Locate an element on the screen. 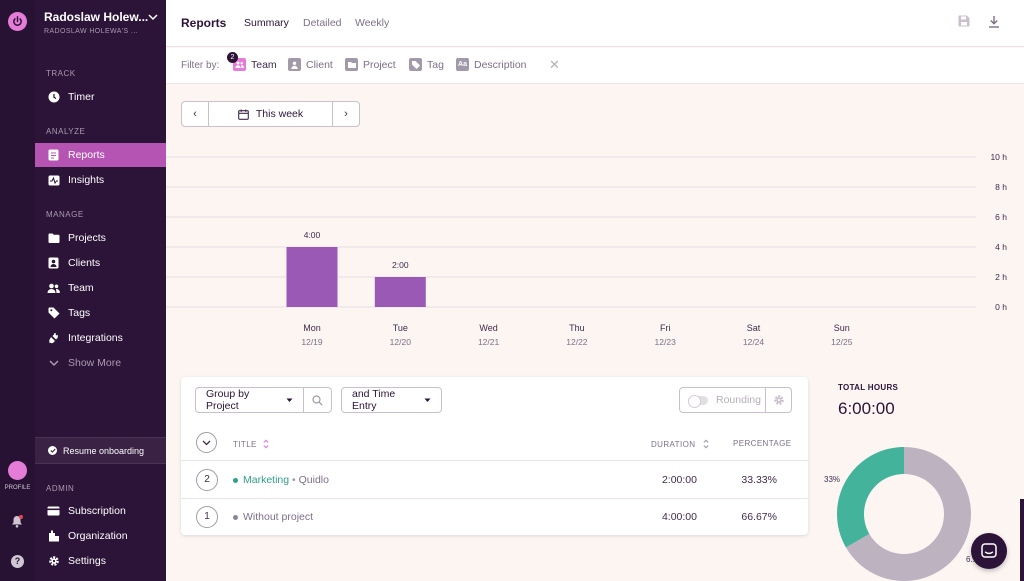 This screenshot has width=1024, height=581. clock-icon is located at coordinates (53, 97).